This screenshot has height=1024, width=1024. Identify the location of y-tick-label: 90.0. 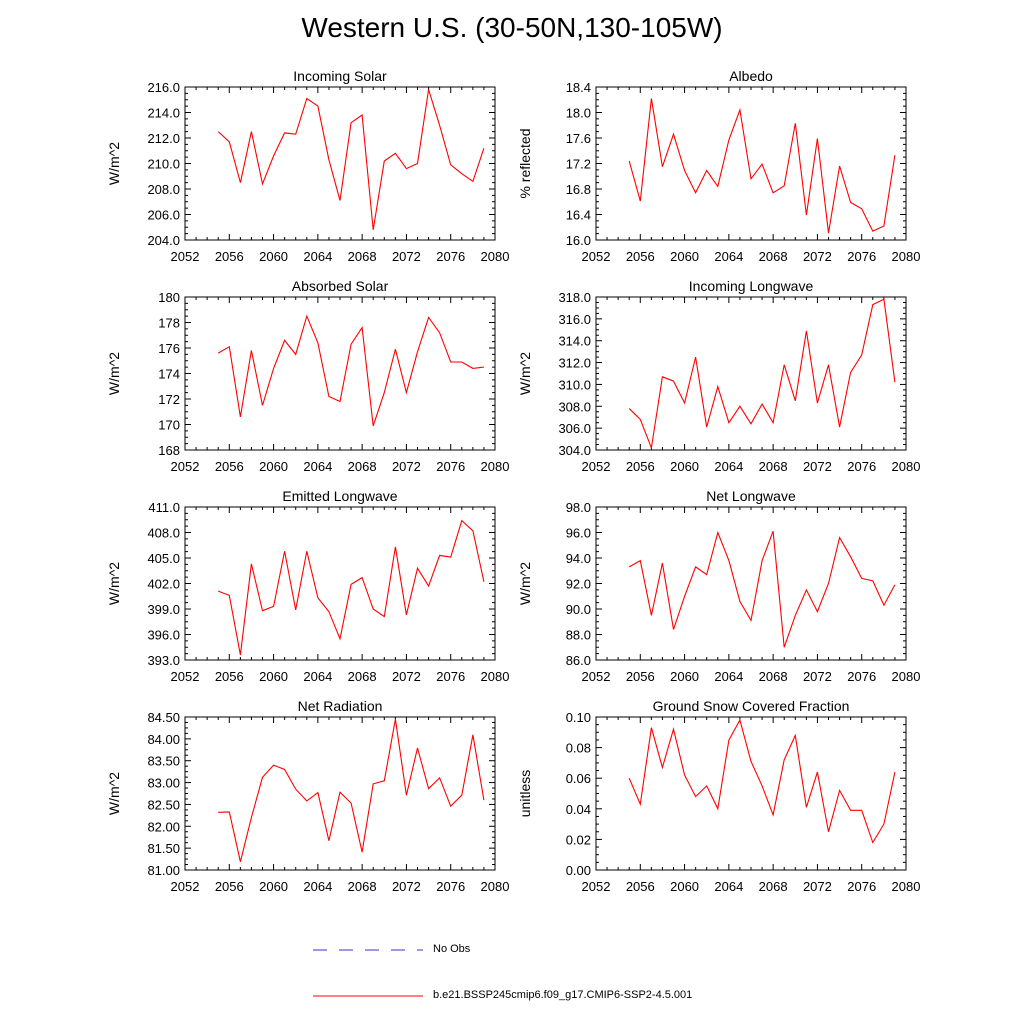
(578, 609).